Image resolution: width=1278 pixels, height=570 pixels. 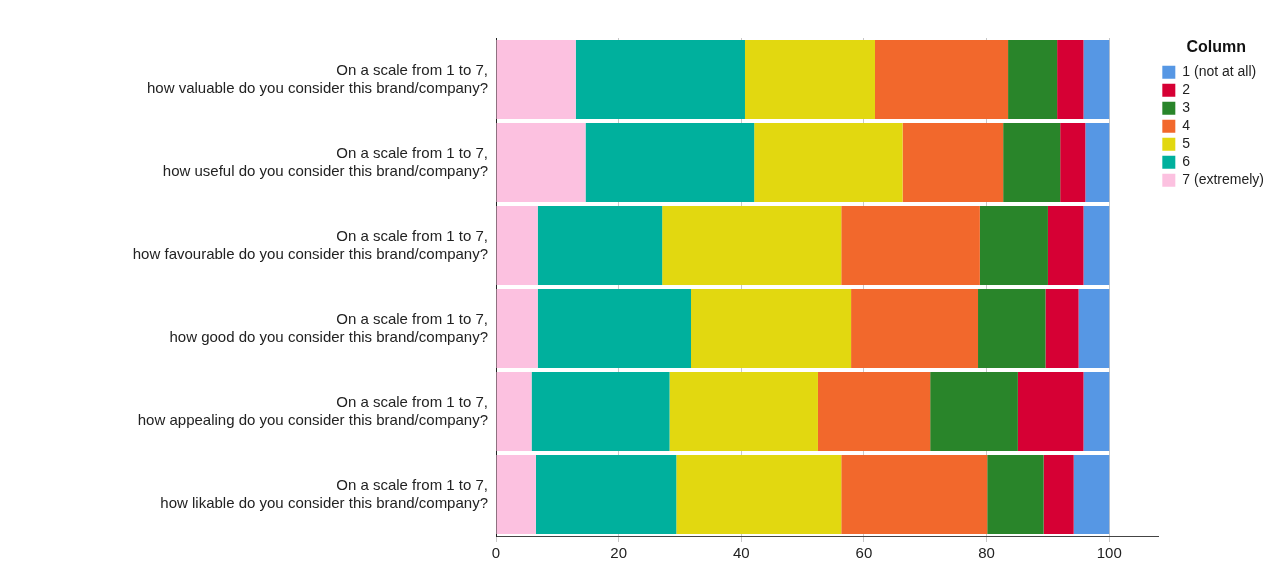 I want to click on y-tick-label: On a scale from 1 to 7, how valuable do you consider this brand/company?, so click(x=317, y=78).